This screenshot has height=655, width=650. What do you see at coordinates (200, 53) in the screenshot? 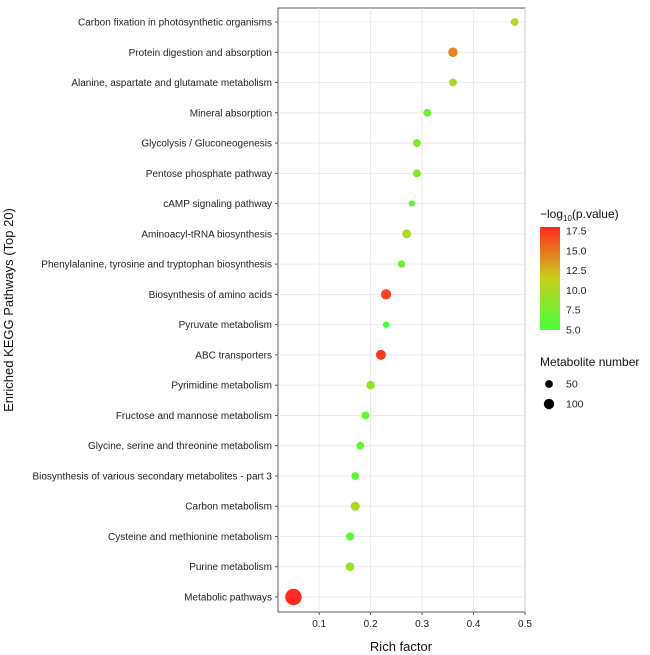
I see `category-label: Protein digestion and absorption` at bounding box center [200, 53].